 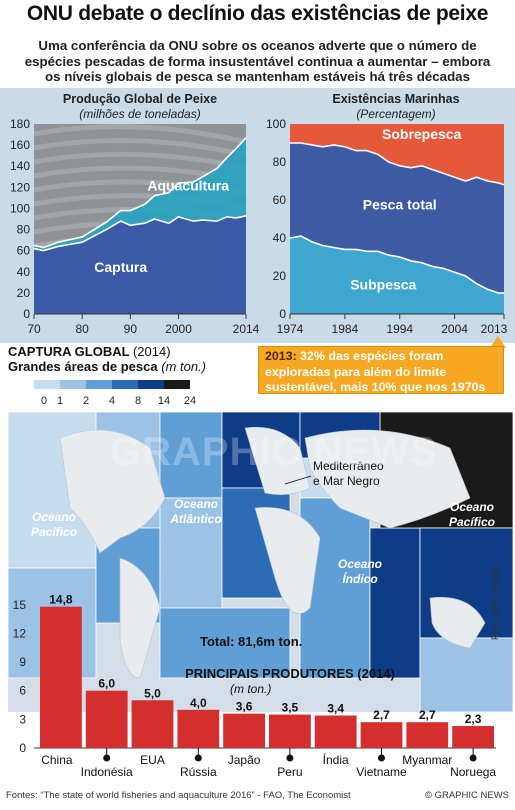 I want to click on legend-tick-label: 0, so click(x=44, y=401).